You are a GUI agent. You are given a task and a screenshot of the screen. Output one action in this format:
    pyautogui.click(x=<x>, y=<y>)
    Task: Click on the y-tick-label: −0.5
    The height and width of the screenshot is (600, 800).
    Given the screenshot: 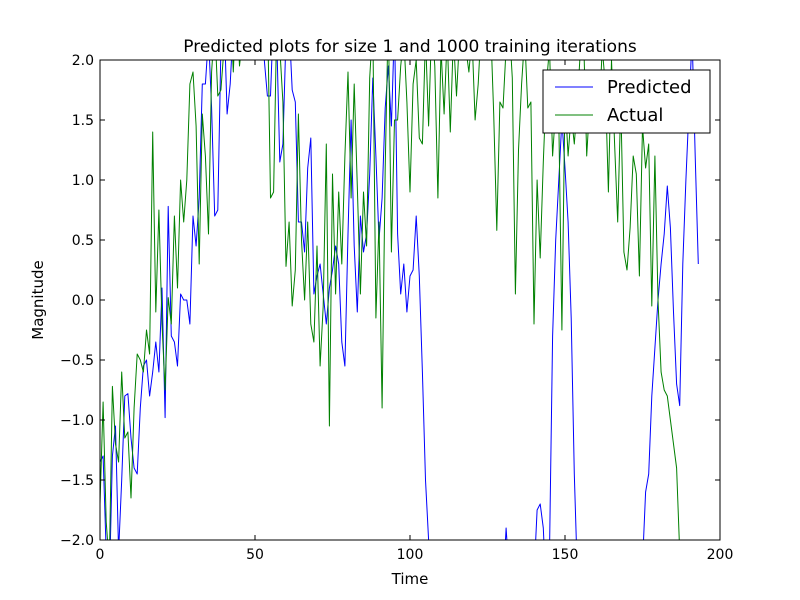 What is the action you would take?
    pyautogui.click(x=77, y=361)
    